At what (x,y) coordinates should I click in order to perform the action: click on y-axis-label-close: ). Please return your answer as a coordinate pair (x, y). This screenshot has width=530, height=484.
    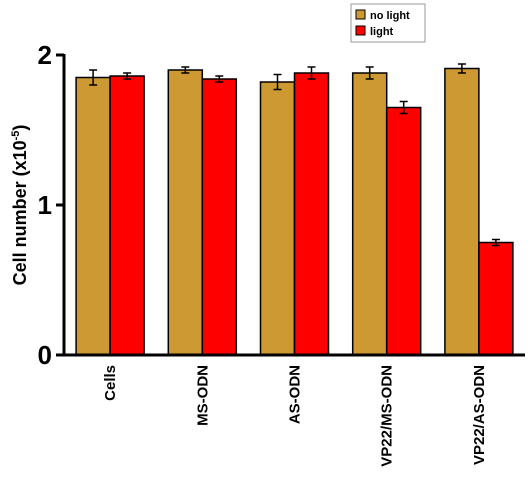
    Looking at the image, I should click on (20, 128).